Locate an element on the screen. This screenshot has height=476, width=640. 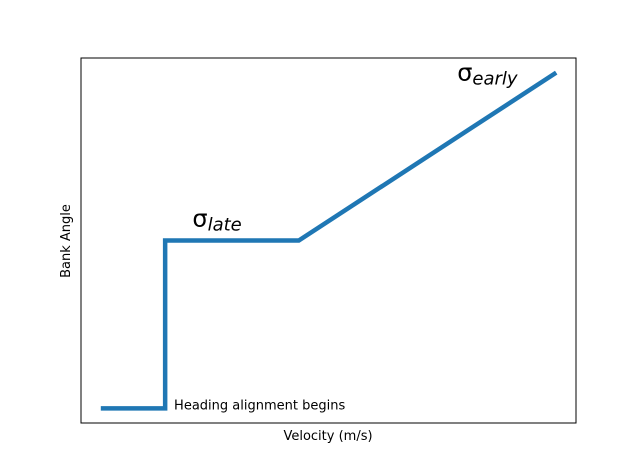
sigma-early-label: σearly is located at coordinates (487, 74).